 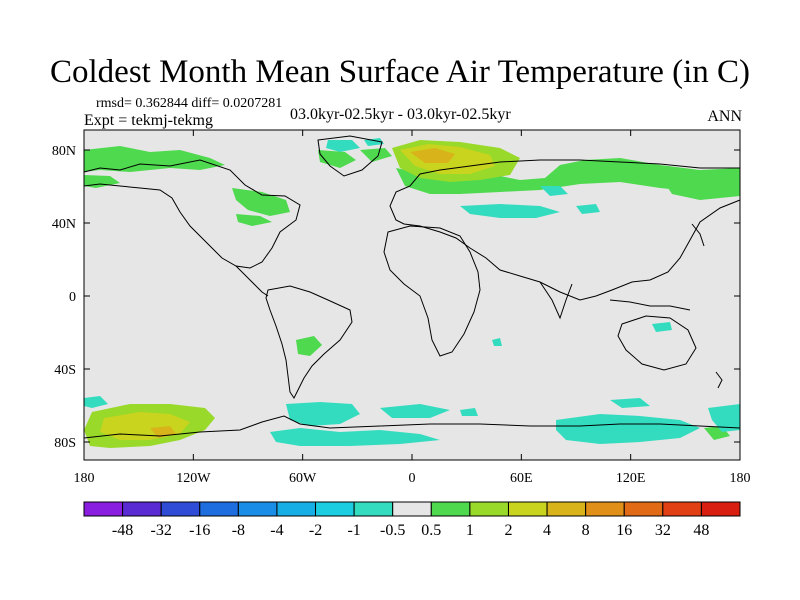 What do you see at coordinates (309, 346) in the screenshot?
I see `patagonia-positive` at bounding box center [309, 346].